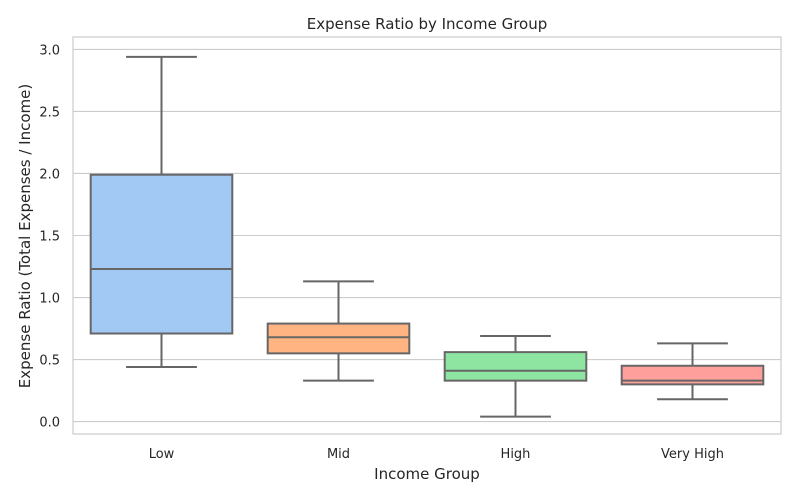 Image resolution: width=800 pixels, height=500 pixels. Describe the element at coordinates (436, 454) in the screenshot. I see `x-tick-labels: Low Mid High Very High` at that location.